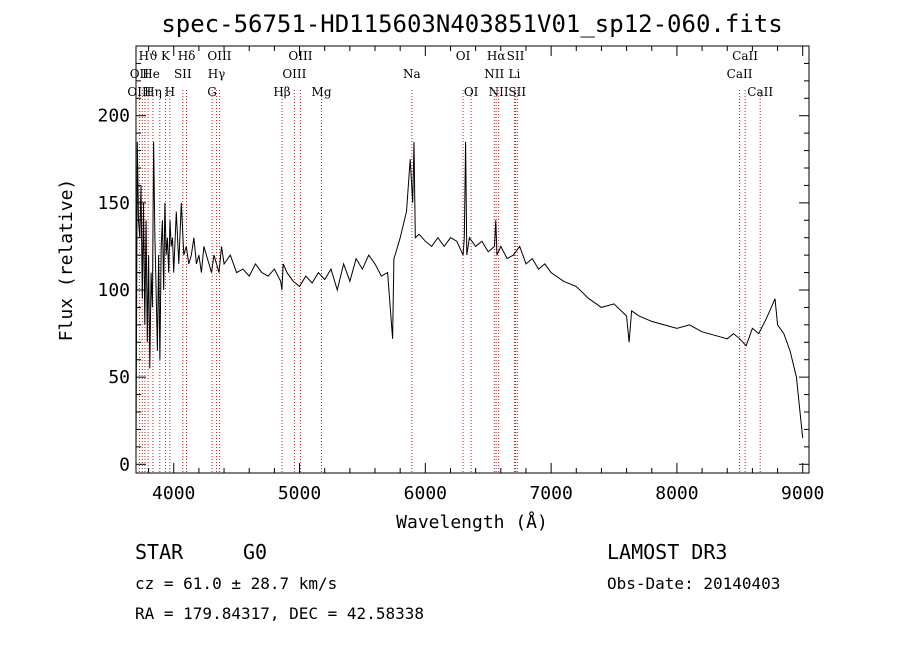 This screenshot has width=900, height=649. I want to click on coordinates-readout: RA = 179.84317, DEC = 42.58338, so click(279, 613).